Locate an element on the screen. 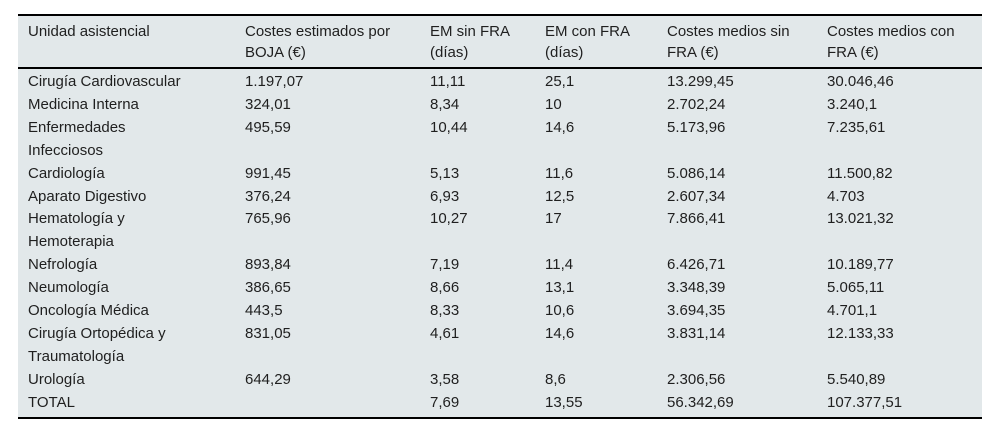 The height and width of the screenshot is (430, 1000). data-cell: 11.500,82 is located at coordinates (860, 173).